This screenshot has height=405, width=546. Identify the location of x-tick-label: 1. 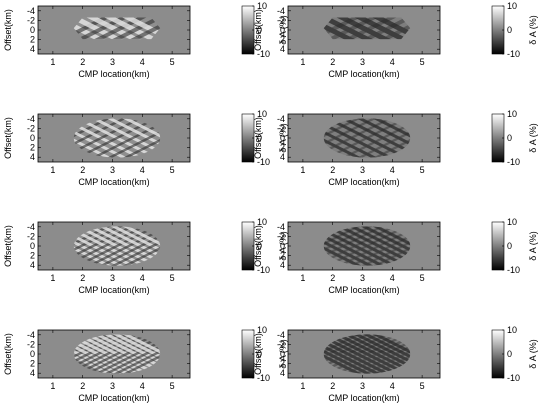
(52, 62).